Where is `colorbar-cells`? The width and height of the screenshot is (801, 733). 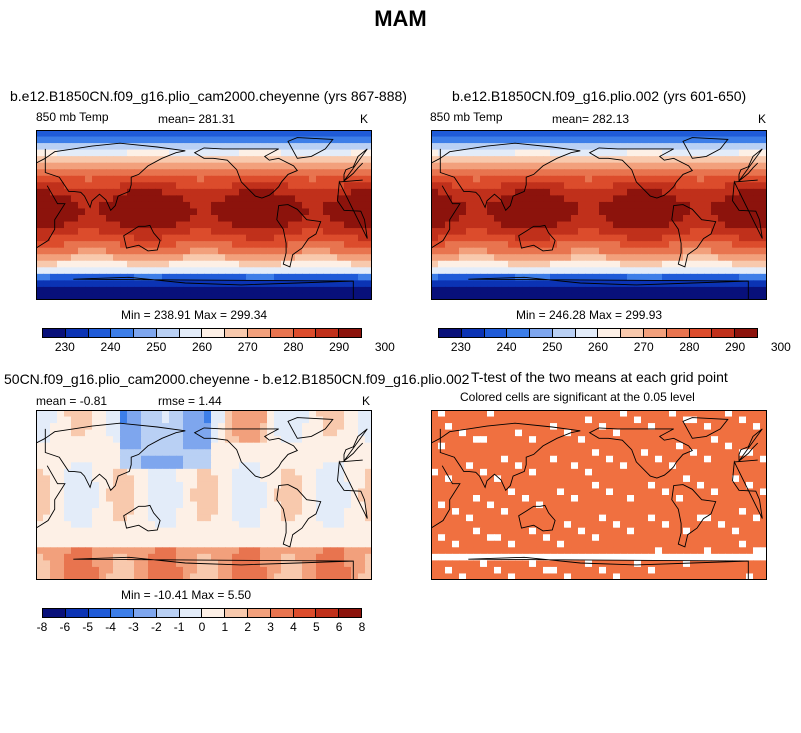
colorbar-cells is located at coordinates (202, 333).